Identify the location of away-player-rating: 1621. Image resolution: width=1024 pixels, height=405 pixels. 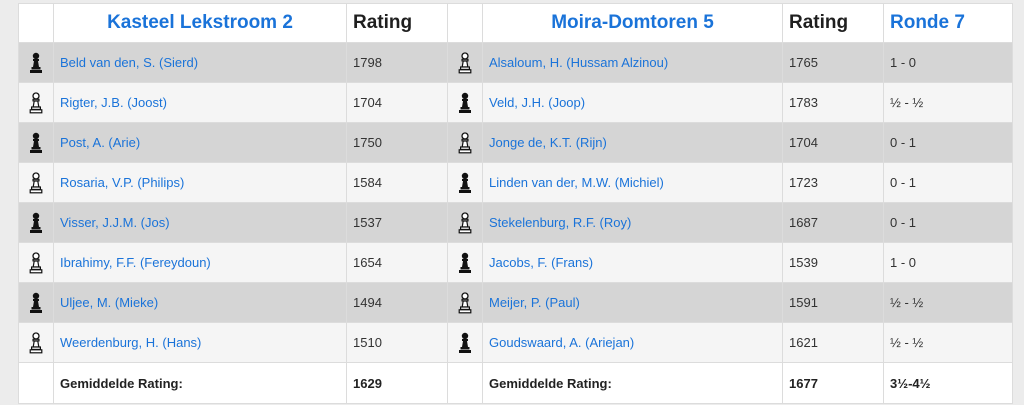
(833, 342).